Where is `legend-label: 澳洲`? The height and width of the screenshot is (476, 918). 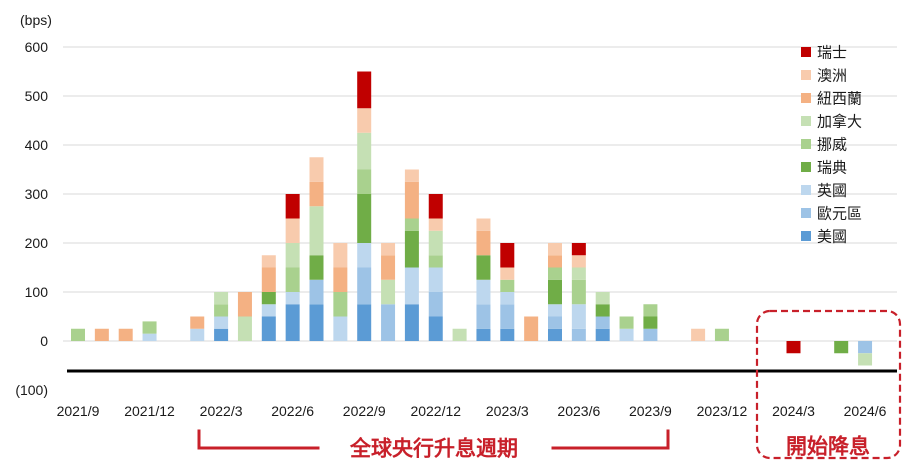 legend-label: 澳洲 is located at coordinates (832, 76).